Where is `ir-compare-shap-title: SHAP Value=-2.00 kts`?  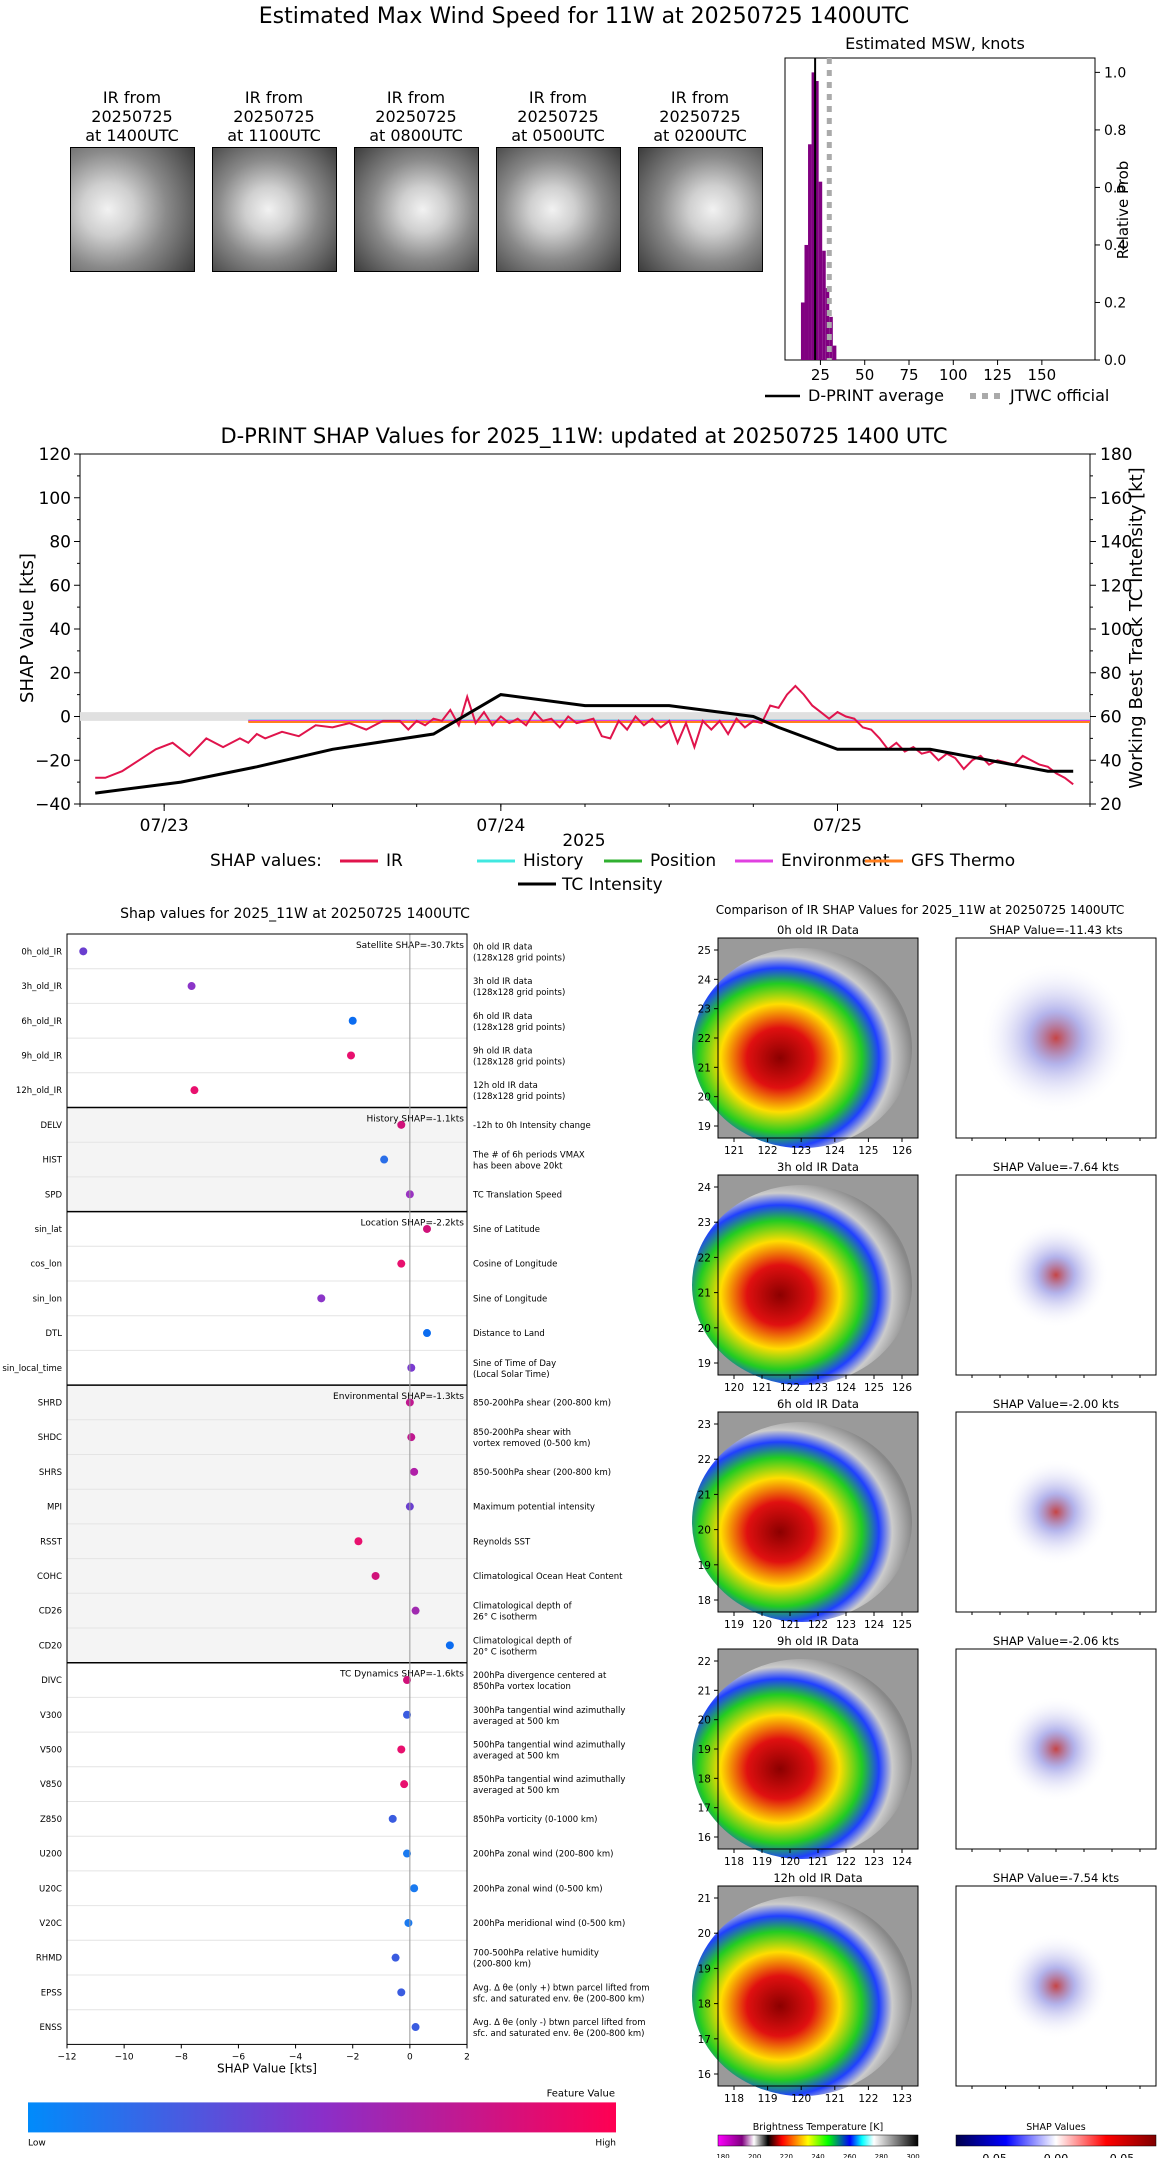
ir-compare-shap-title: SHAP Value=-2.00 kts is located at coordinates (1056, 1404).